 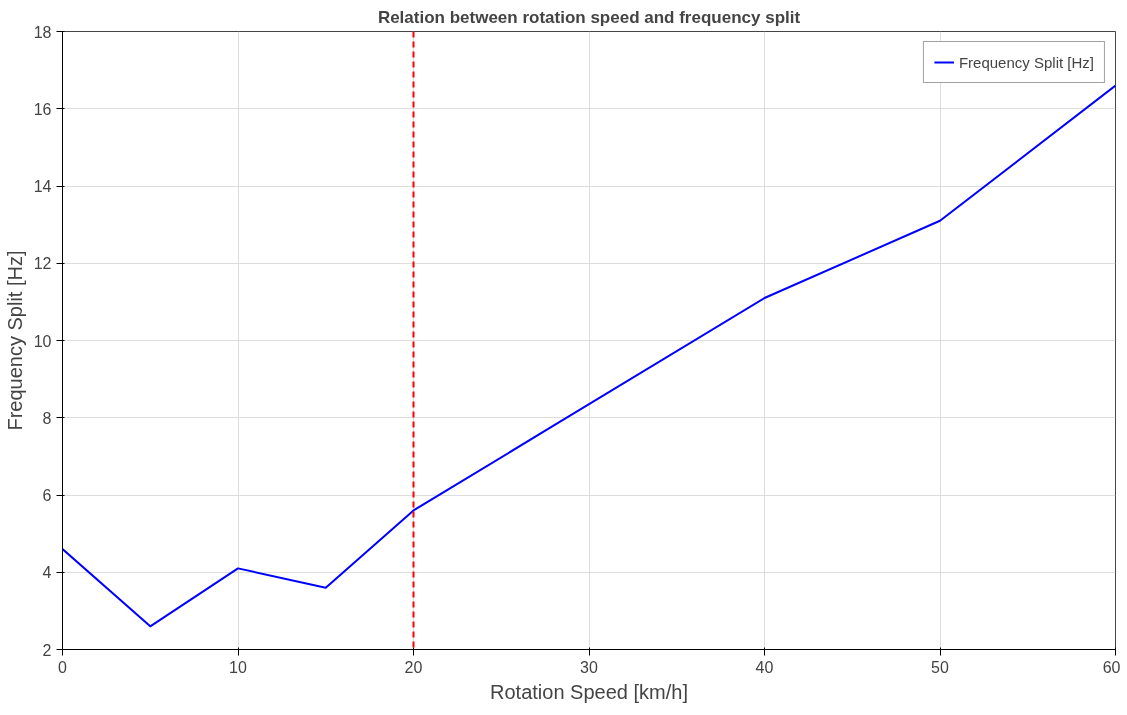 I want to click on y-tick-label: 2, so click(x=47, y=650).